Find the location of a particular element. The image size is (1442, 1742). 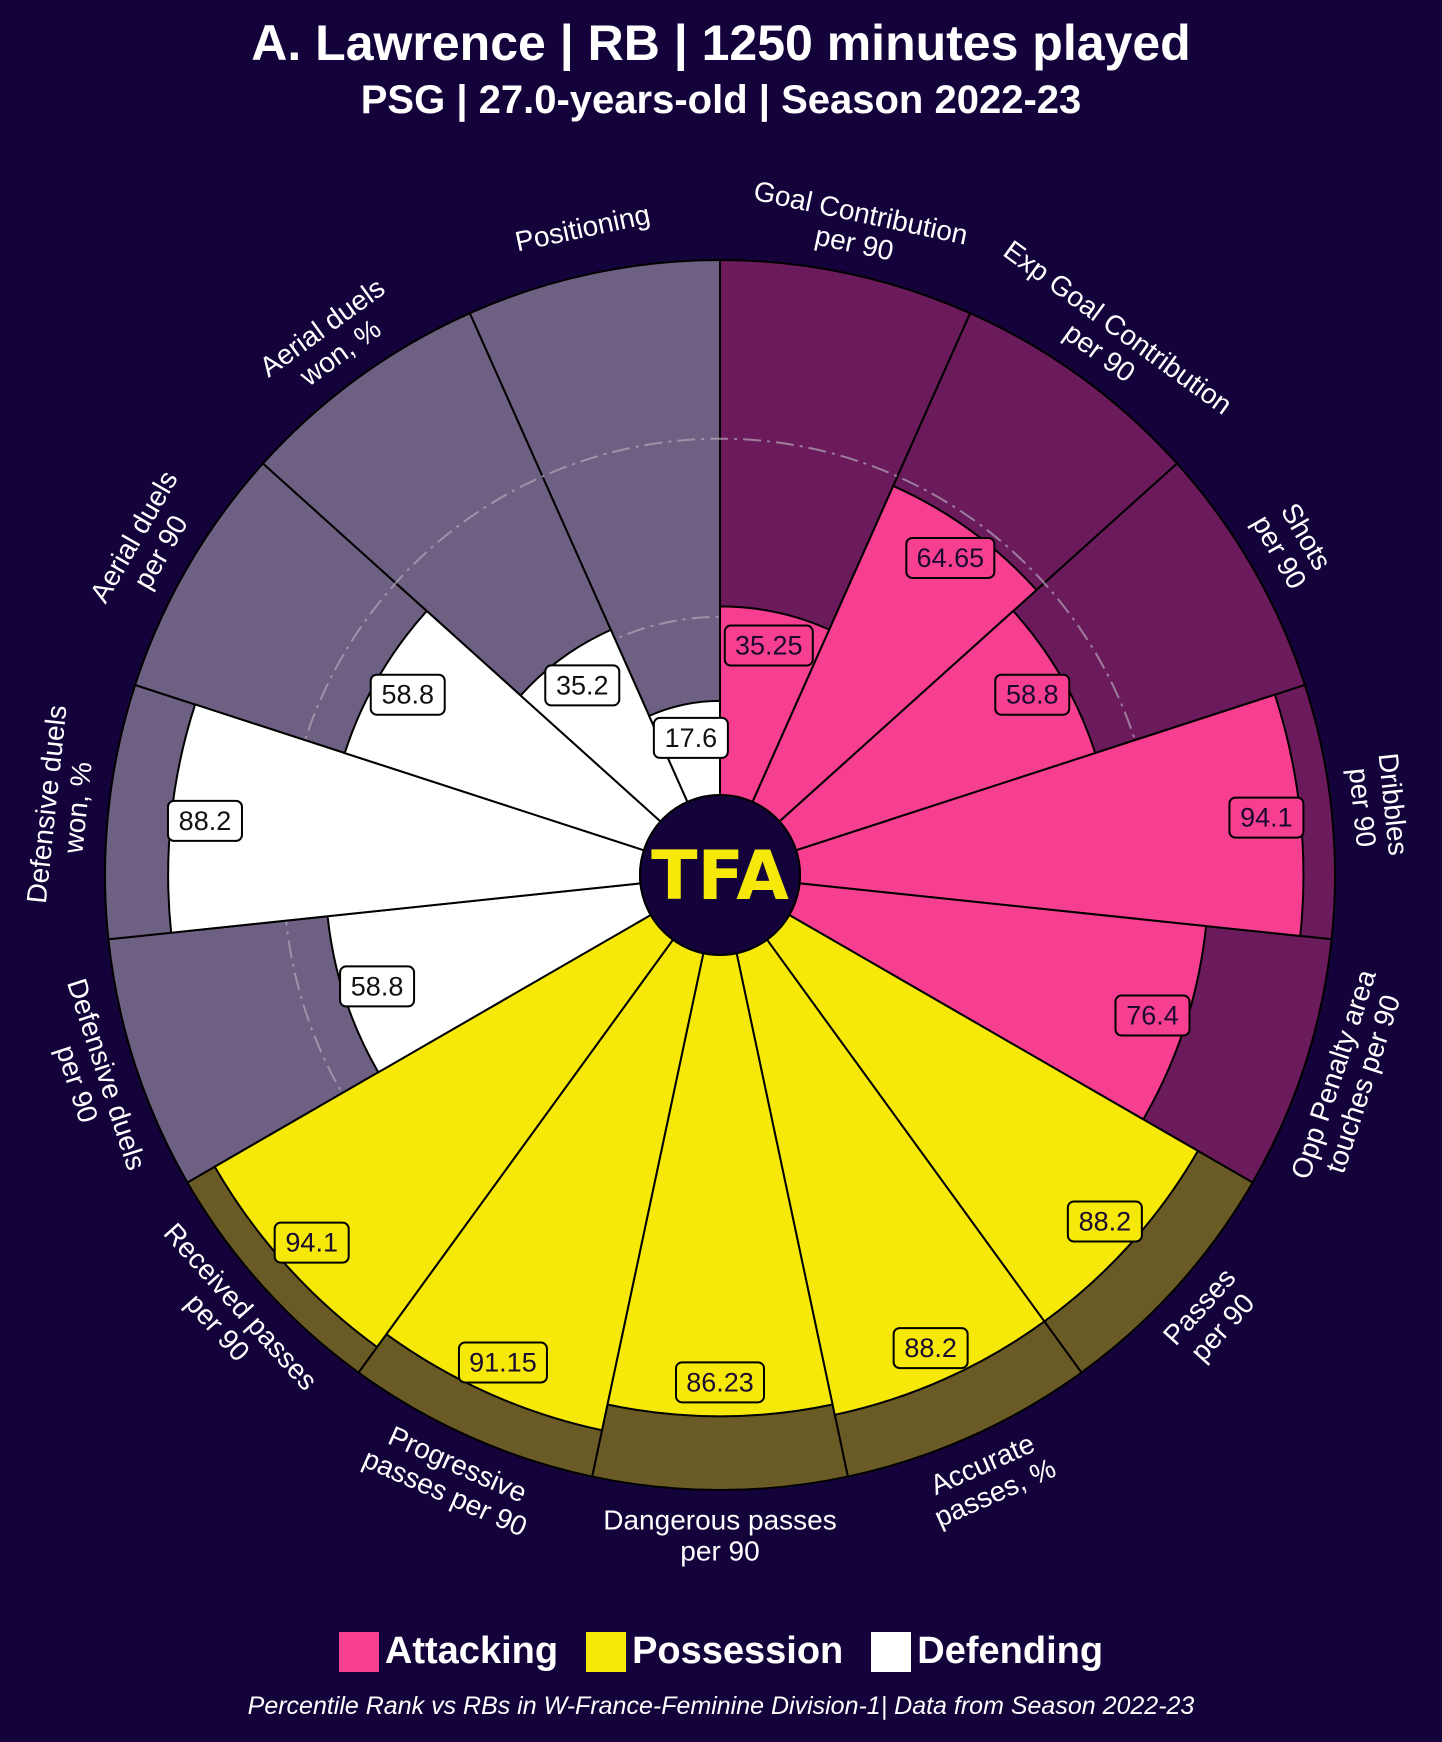

legend: Attacking Possession Defending is located at coordinates (721, 1651).